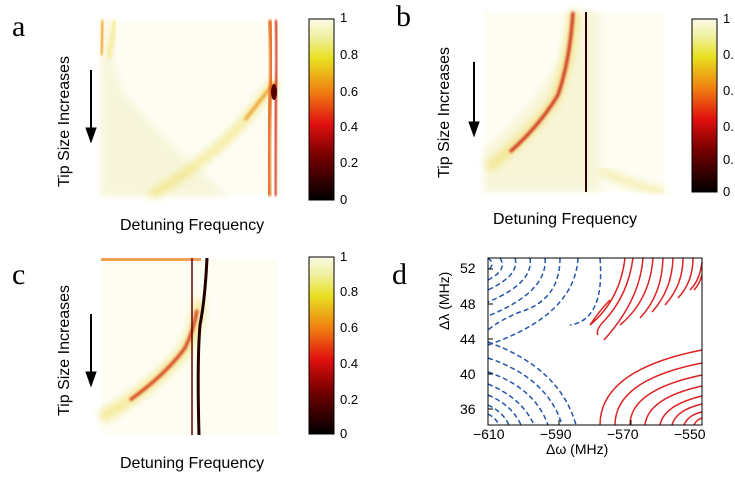 The image size is (735, 481). Describe the element at coordinates (468, 304) in the screenshot. I see `d-ytick-48: 48` at that location.